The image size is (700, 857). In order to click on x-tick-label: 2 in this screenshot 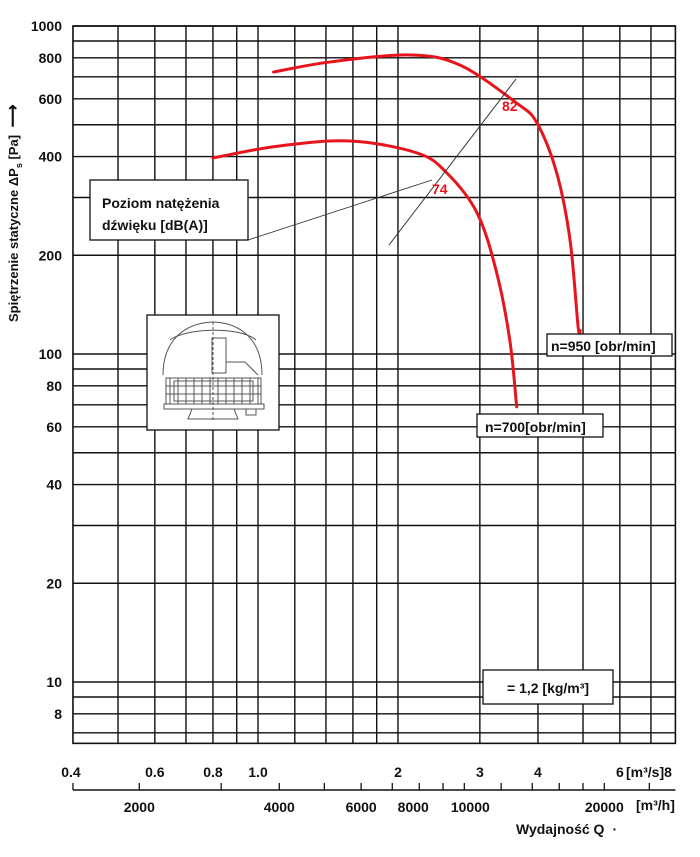, I will do `click(398, 772)`.